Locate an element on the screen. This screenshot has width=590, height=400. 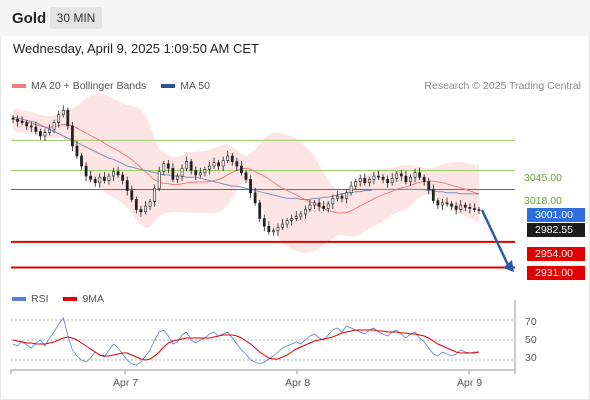
legend-item-ma20: MA 20 + Bollinger Bands is located at coordinates (79, 86).